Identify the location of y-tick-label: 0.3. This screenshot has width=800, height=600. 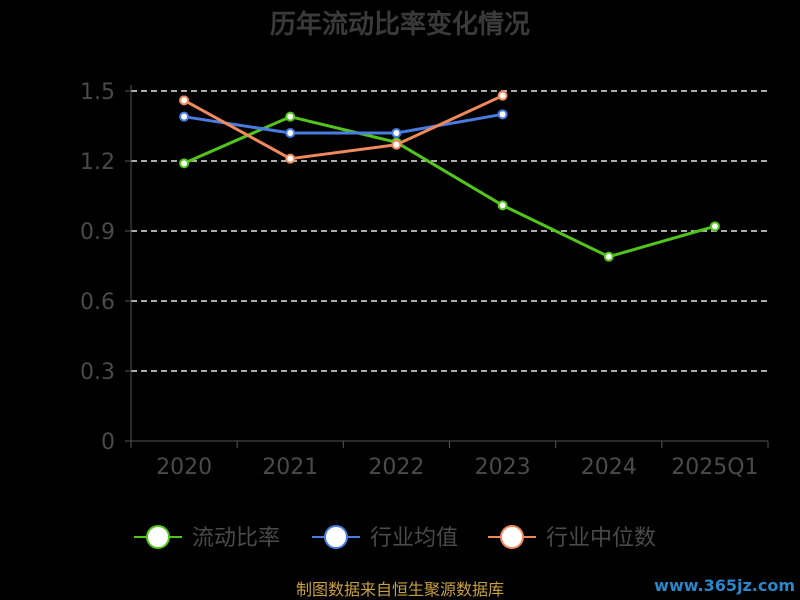
(97, 372).